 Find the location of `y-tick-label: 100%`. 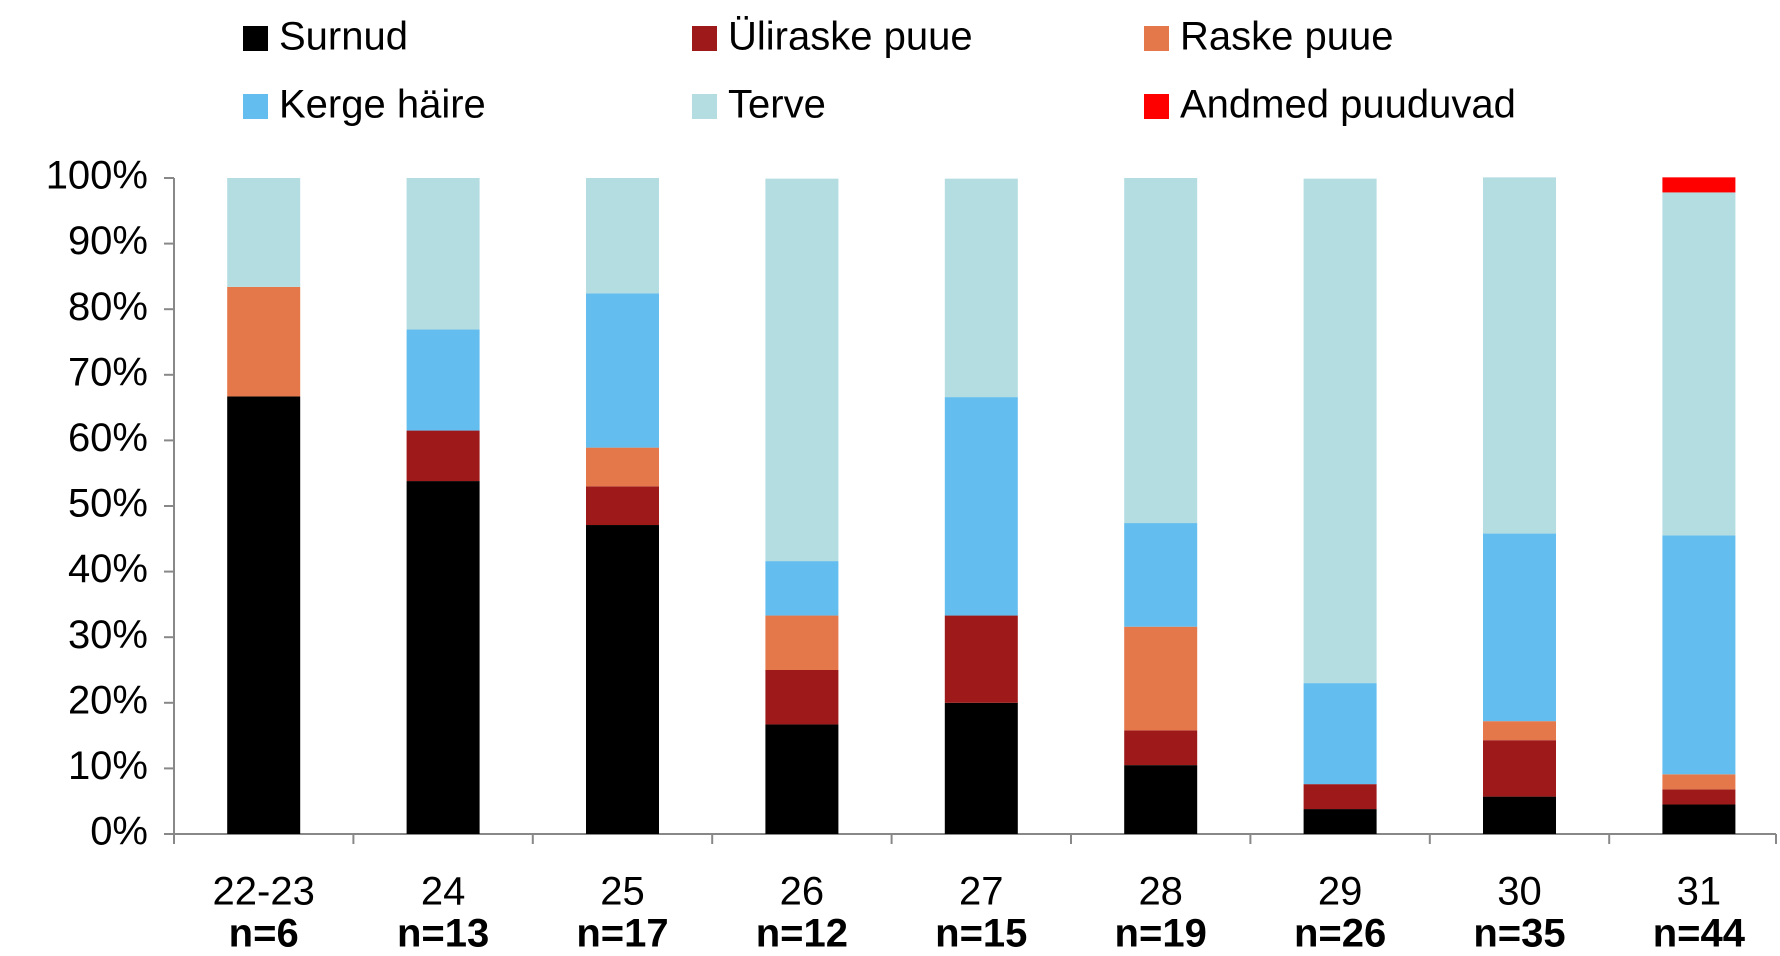

y-tick-label: 100% is located at coordinates (97, 176).